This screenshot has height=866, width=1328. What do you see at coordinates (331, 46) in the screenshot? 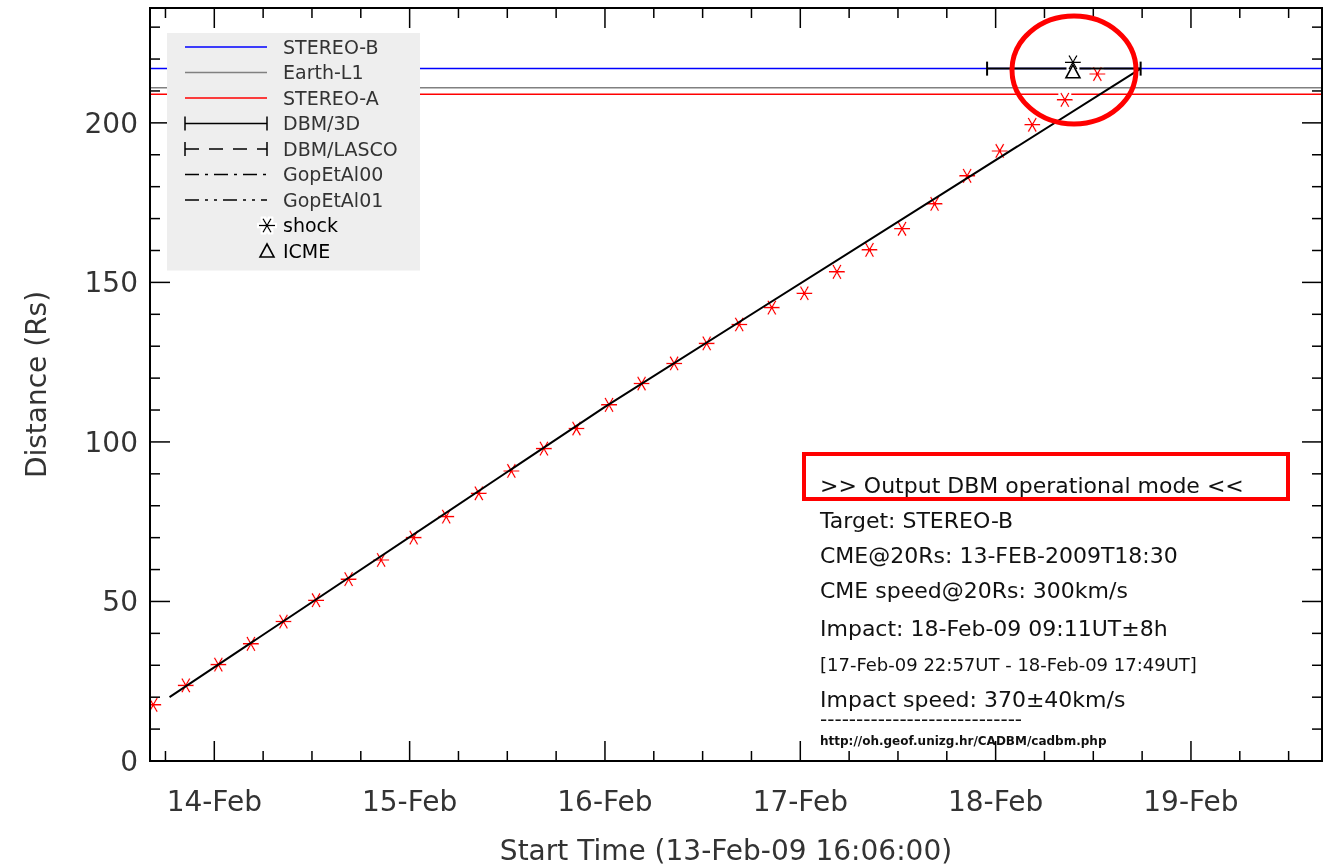
I see `legend-label: STEREO-B` at bounding box center [331, 46].